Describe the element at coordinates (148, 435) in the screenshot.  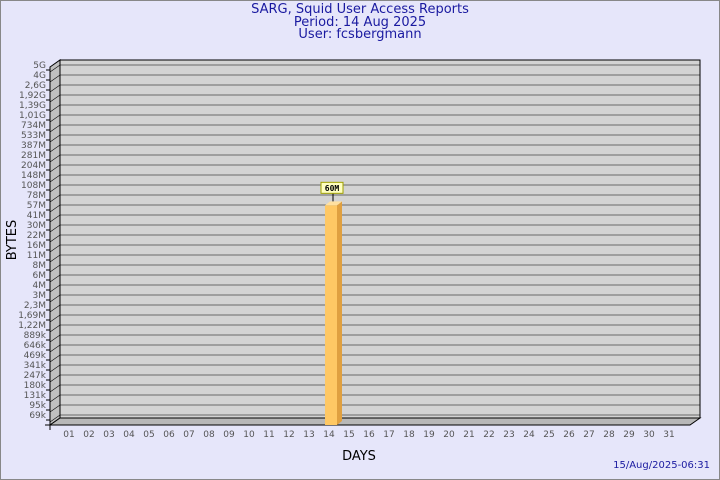
I see `x-tick-label: 05` at that location.